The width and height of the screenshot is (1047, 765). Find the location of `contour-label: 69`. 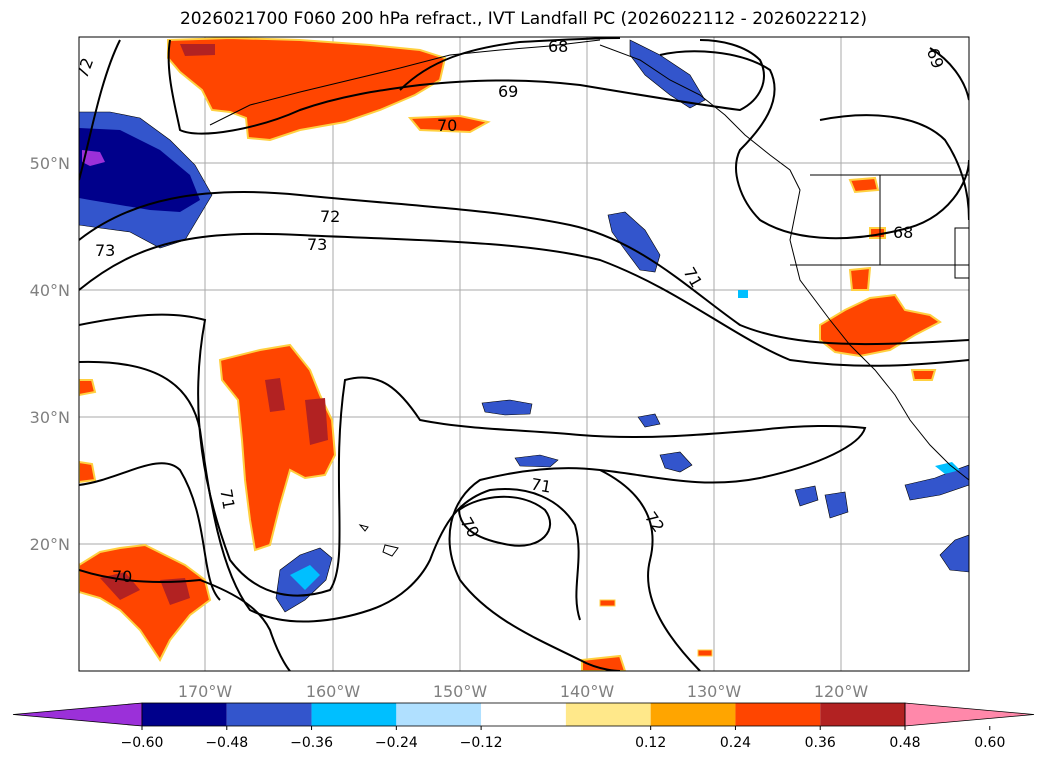

contour-label: 69 is located at coordinates (508, 91).